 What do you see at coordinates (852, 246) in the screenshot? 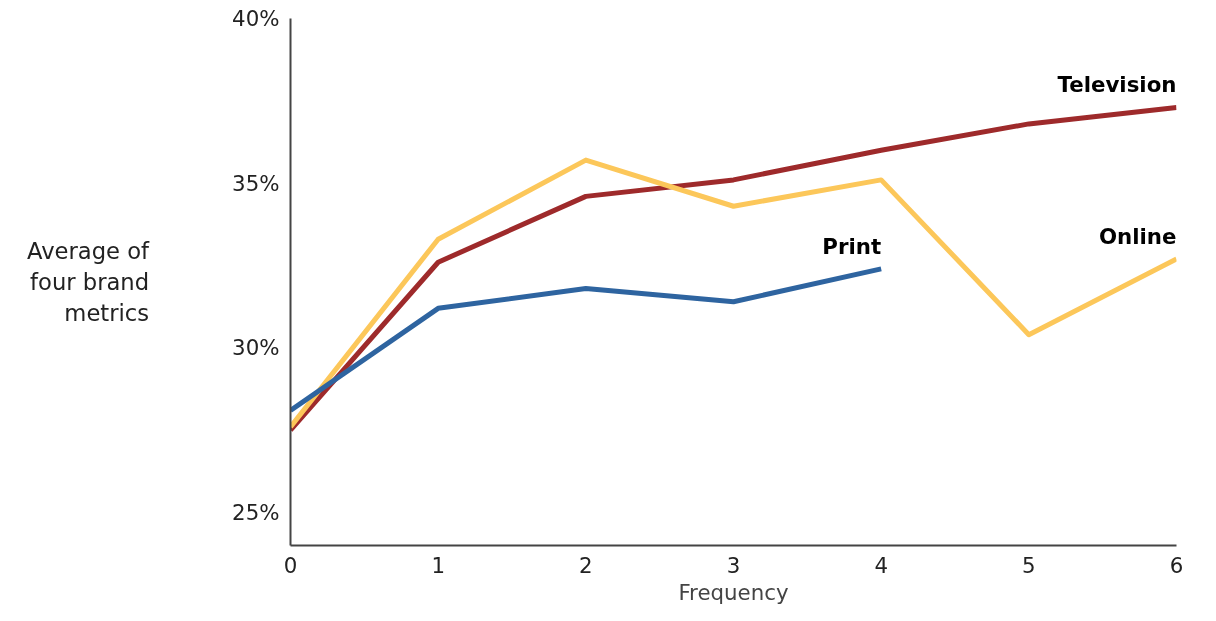
I see `series-label: Print` at bounding box center [852, 246].